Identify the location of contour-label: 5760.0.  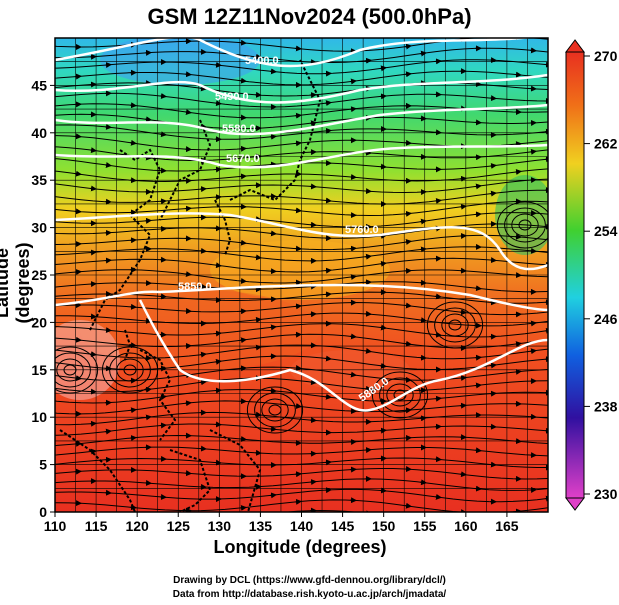
(362, 230).